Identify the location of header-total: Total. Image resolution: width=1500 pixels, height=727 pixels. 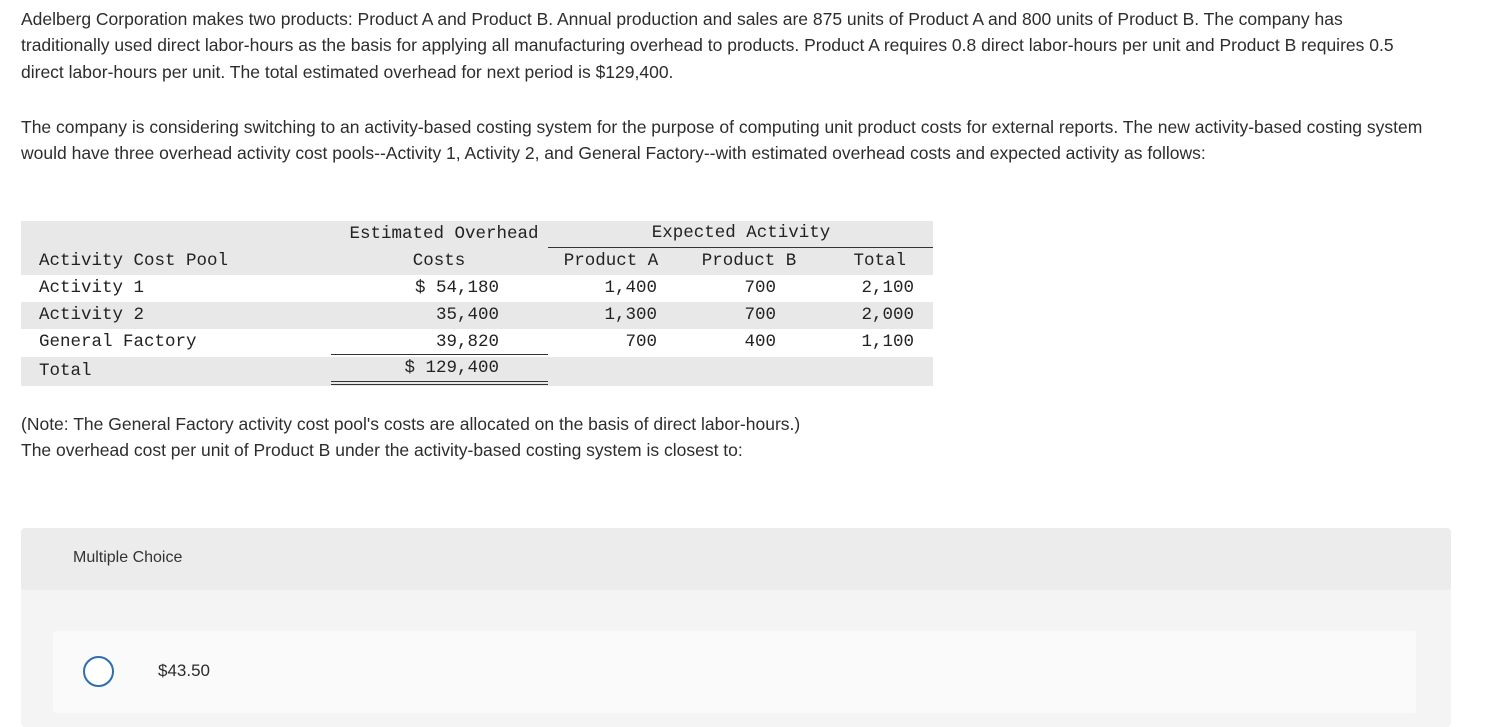
(879, 261).